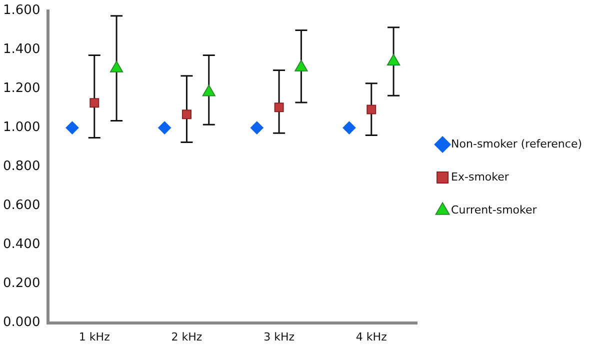 The image size is (600, 347). Describe the element at coordinates (186, 337) in the screenshot. I see `x-tick-label: 2 kHz` at that location.